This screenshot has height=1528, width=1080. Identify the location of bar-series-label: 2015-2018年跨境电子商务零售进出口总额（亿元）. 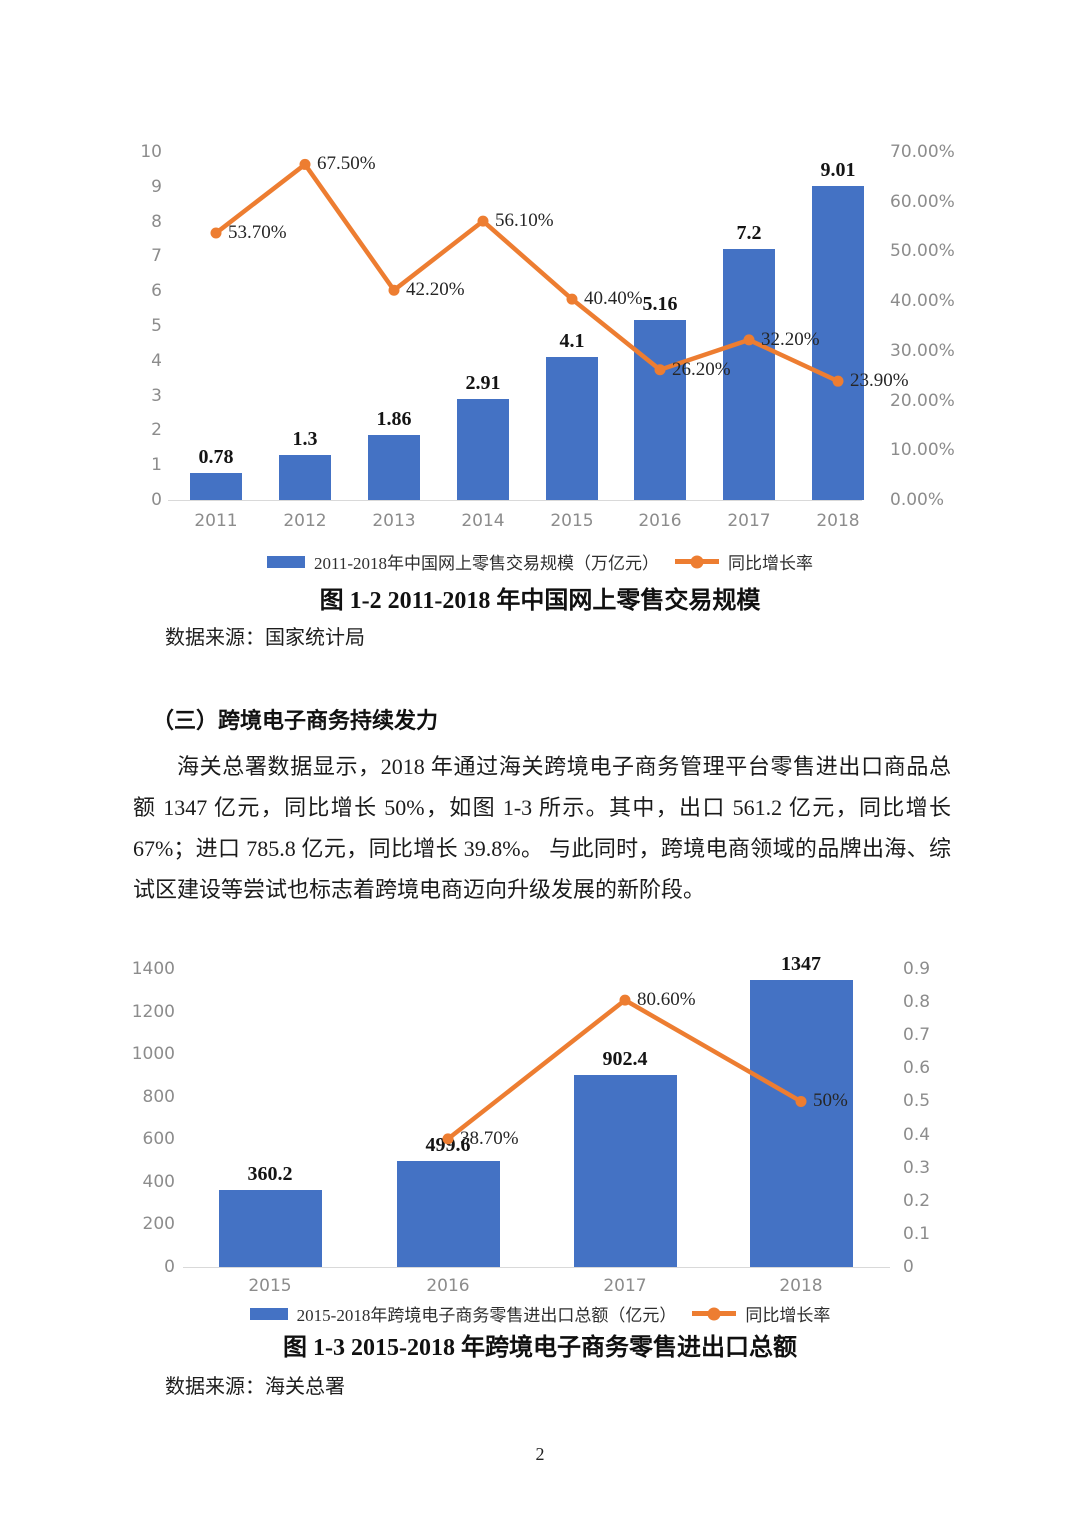
(486, 1315).